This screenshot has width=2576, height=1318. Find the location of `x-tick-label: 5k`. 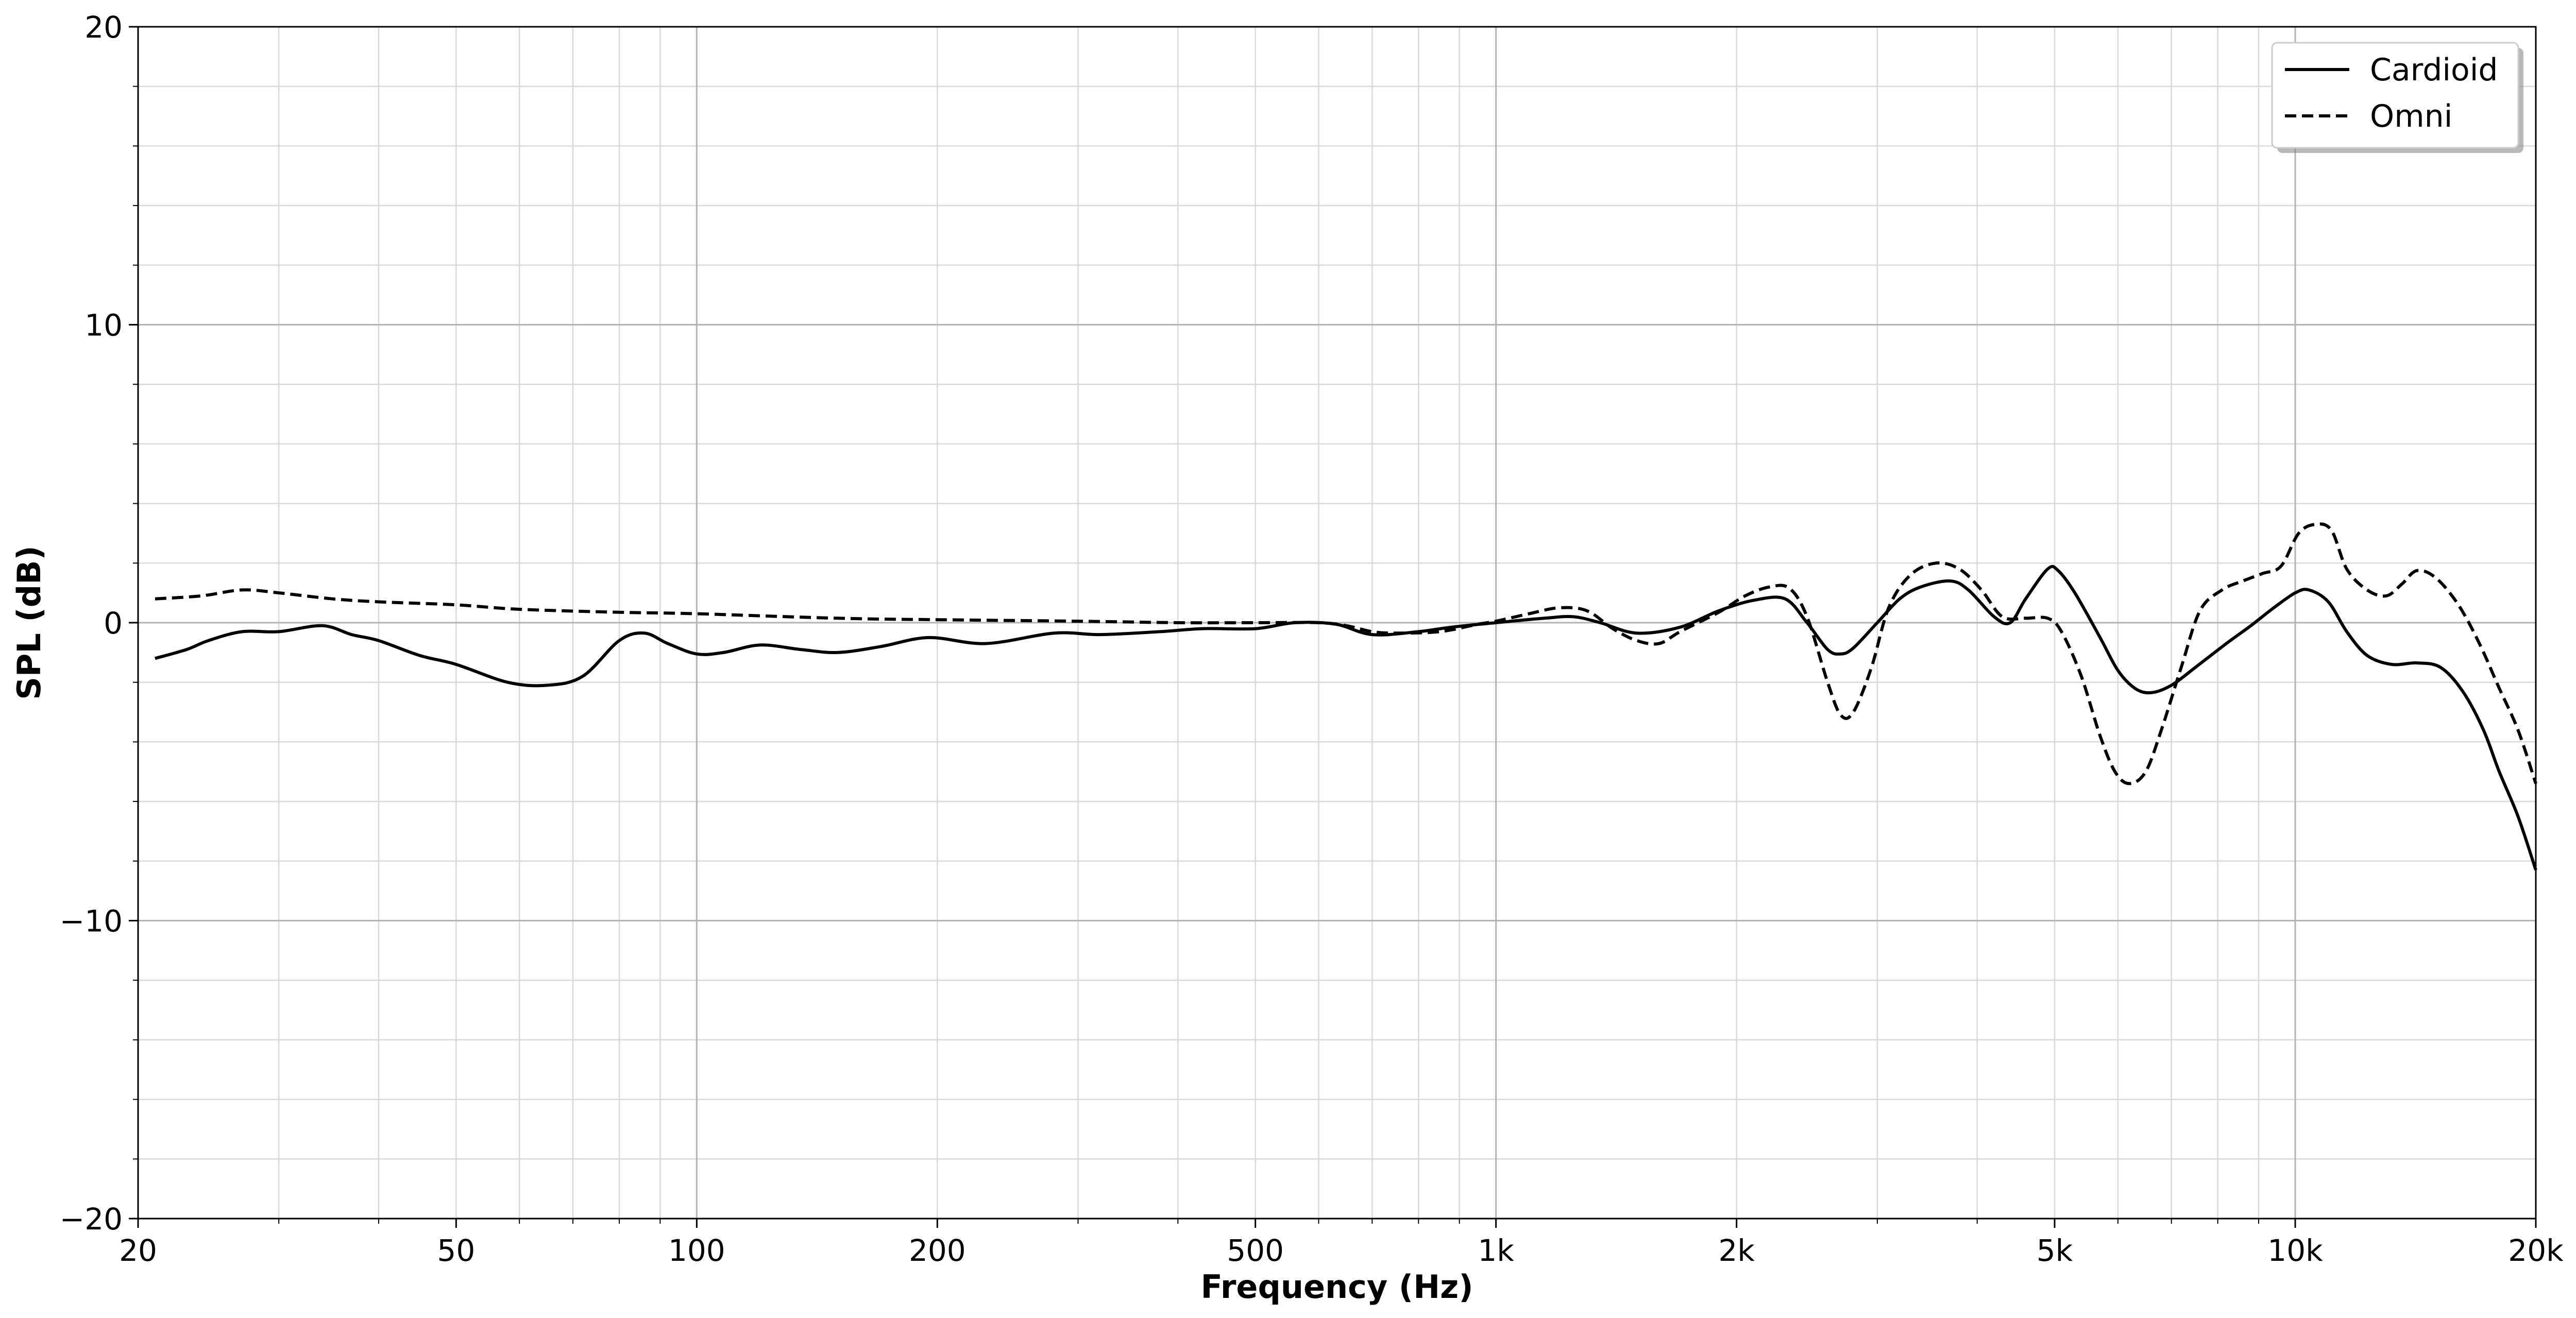

x-tick-label: 5k is located at coordinates (2055, 1250).